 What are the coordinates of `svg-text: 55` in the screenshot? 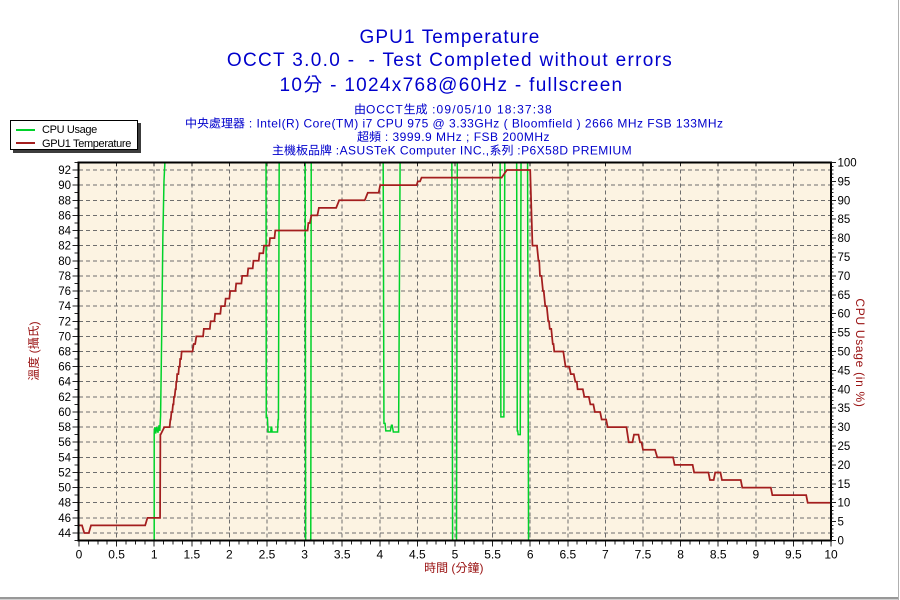 It's located at (844, 334).